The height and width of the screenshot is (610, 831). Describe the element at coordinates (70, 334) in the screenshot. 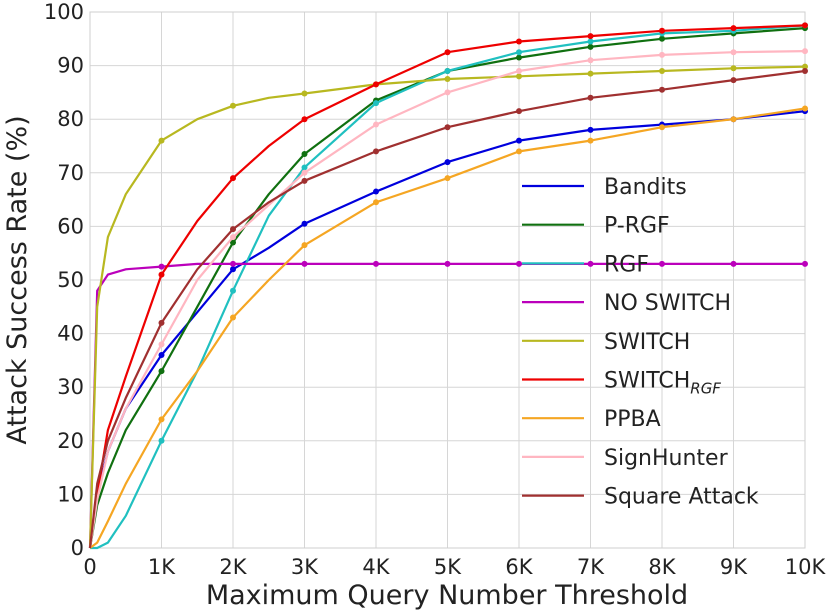

I see `y-tick-label: 40` at that location.